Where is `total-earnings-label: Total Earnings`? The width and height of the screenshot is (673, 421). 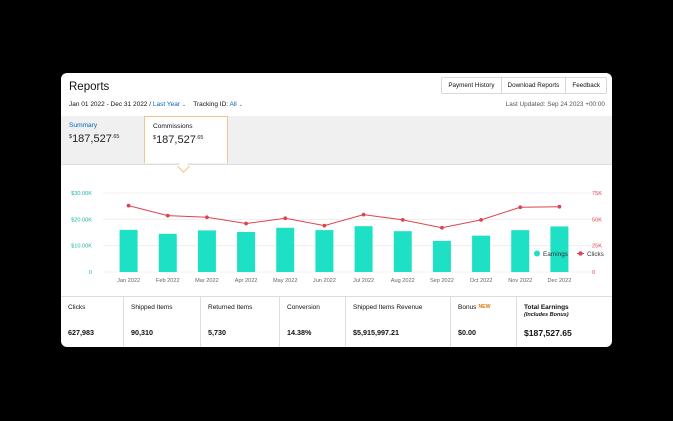 total-earnings-label: Total Earnings is located at coordinates (546, 307).